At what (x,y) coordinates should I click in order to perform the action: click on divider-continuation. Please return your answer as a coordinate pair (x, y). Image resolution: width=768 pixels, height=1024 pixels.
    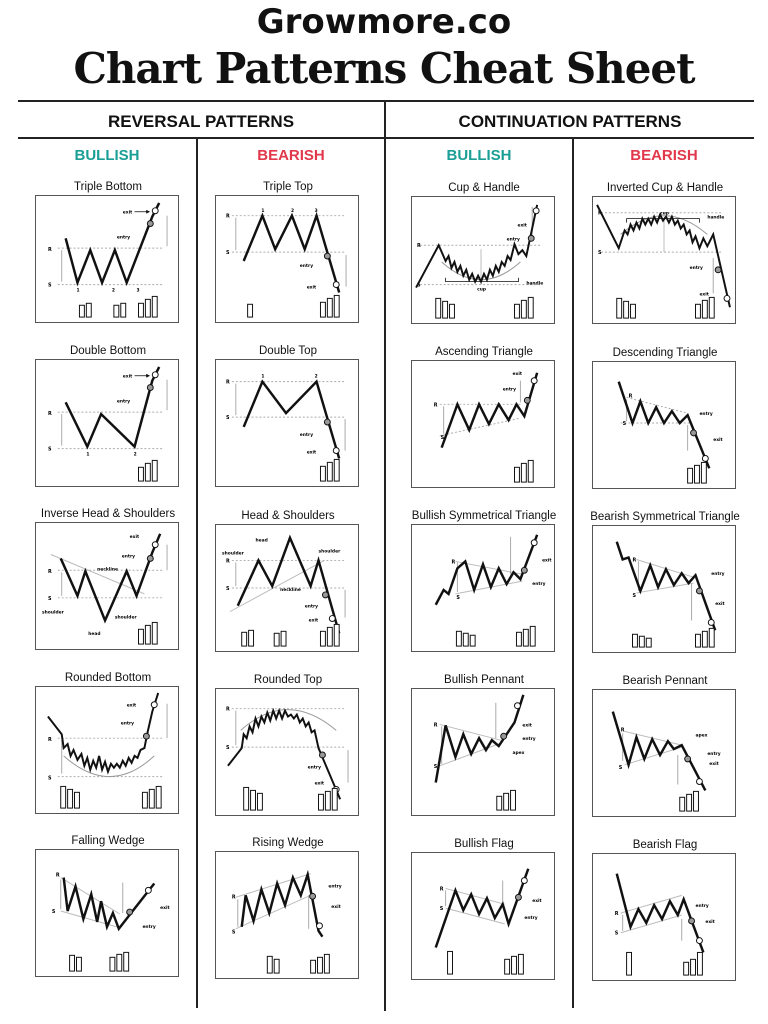
    Looking at the image, I should click on (573, 573).